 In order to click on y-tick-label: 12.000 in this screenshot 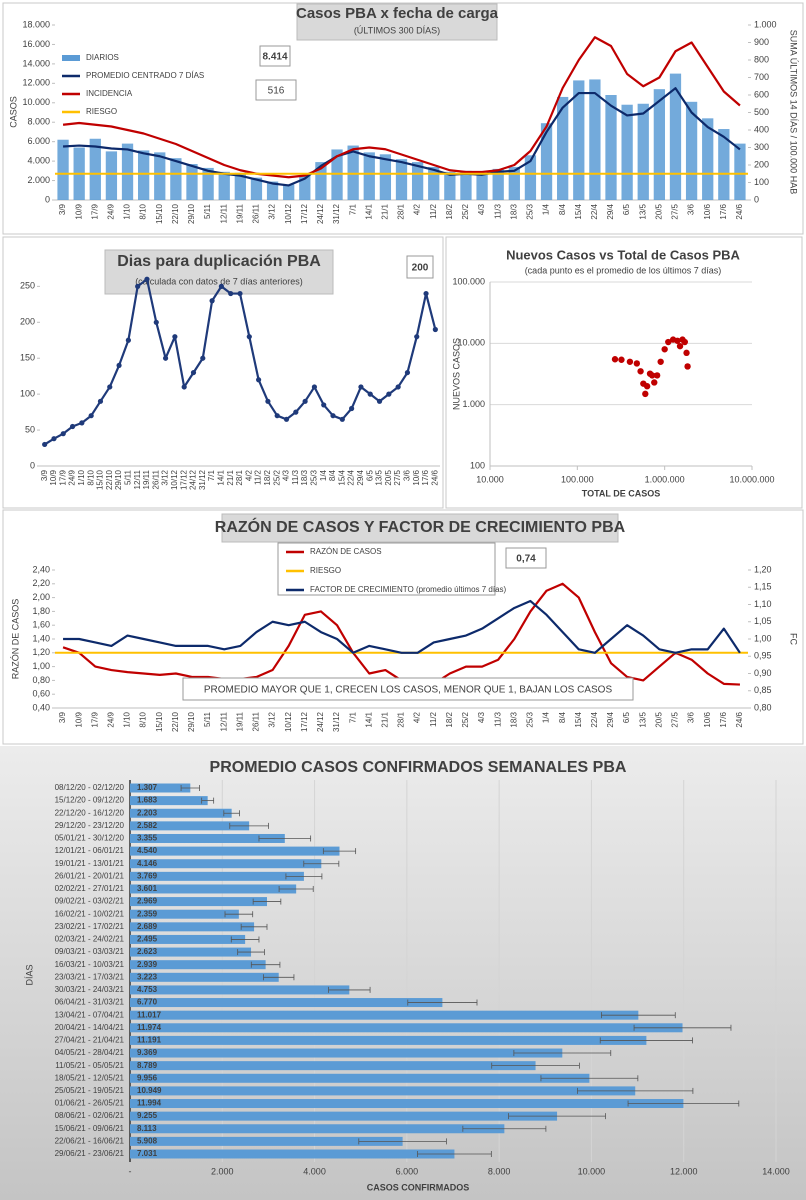, I will do `click(36, 83)`.